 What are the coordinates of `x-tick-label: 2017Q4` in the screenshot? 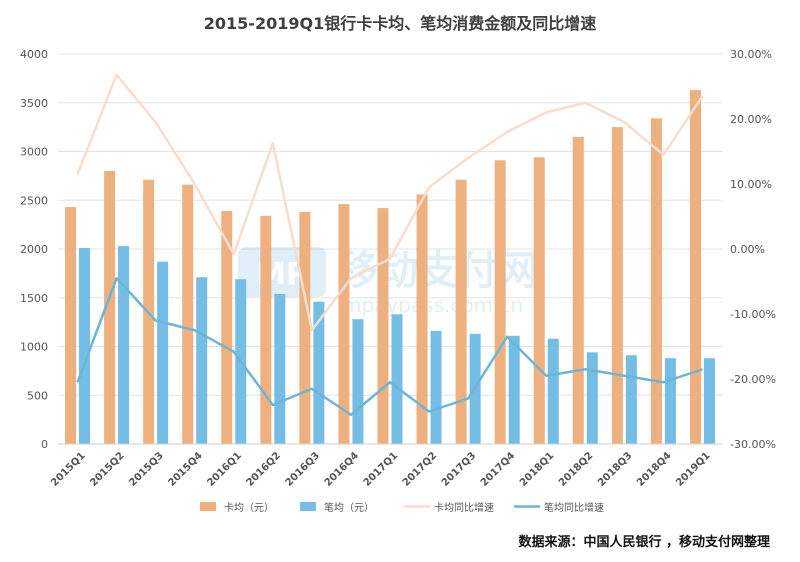 It's located at (498, 469).